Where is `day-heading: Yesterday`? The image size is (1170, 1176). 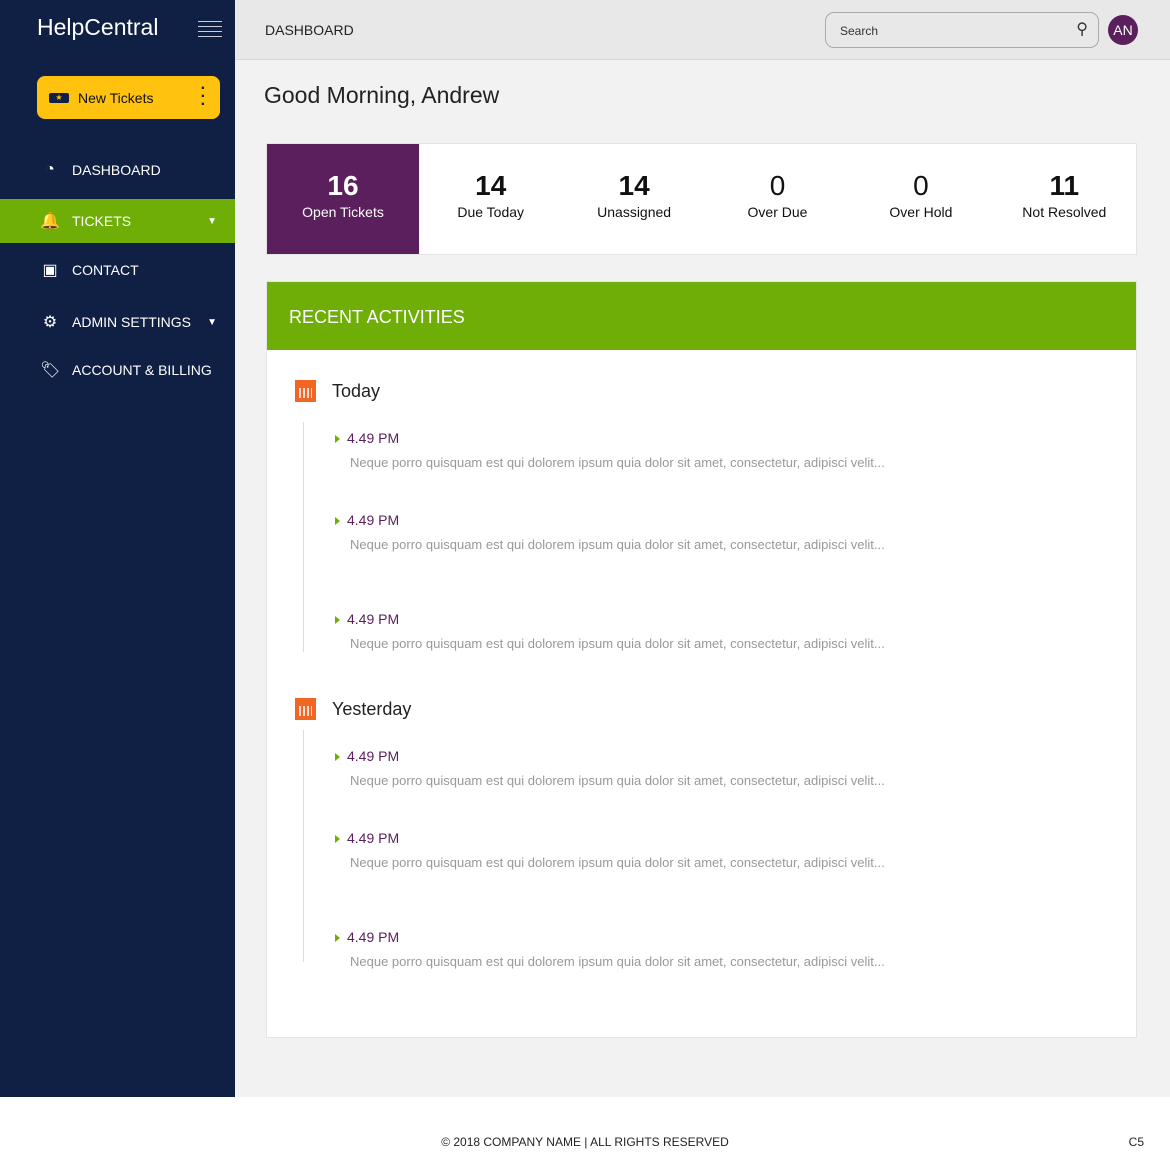 day-heading: Yesterday is located at coordinates (353, 709).